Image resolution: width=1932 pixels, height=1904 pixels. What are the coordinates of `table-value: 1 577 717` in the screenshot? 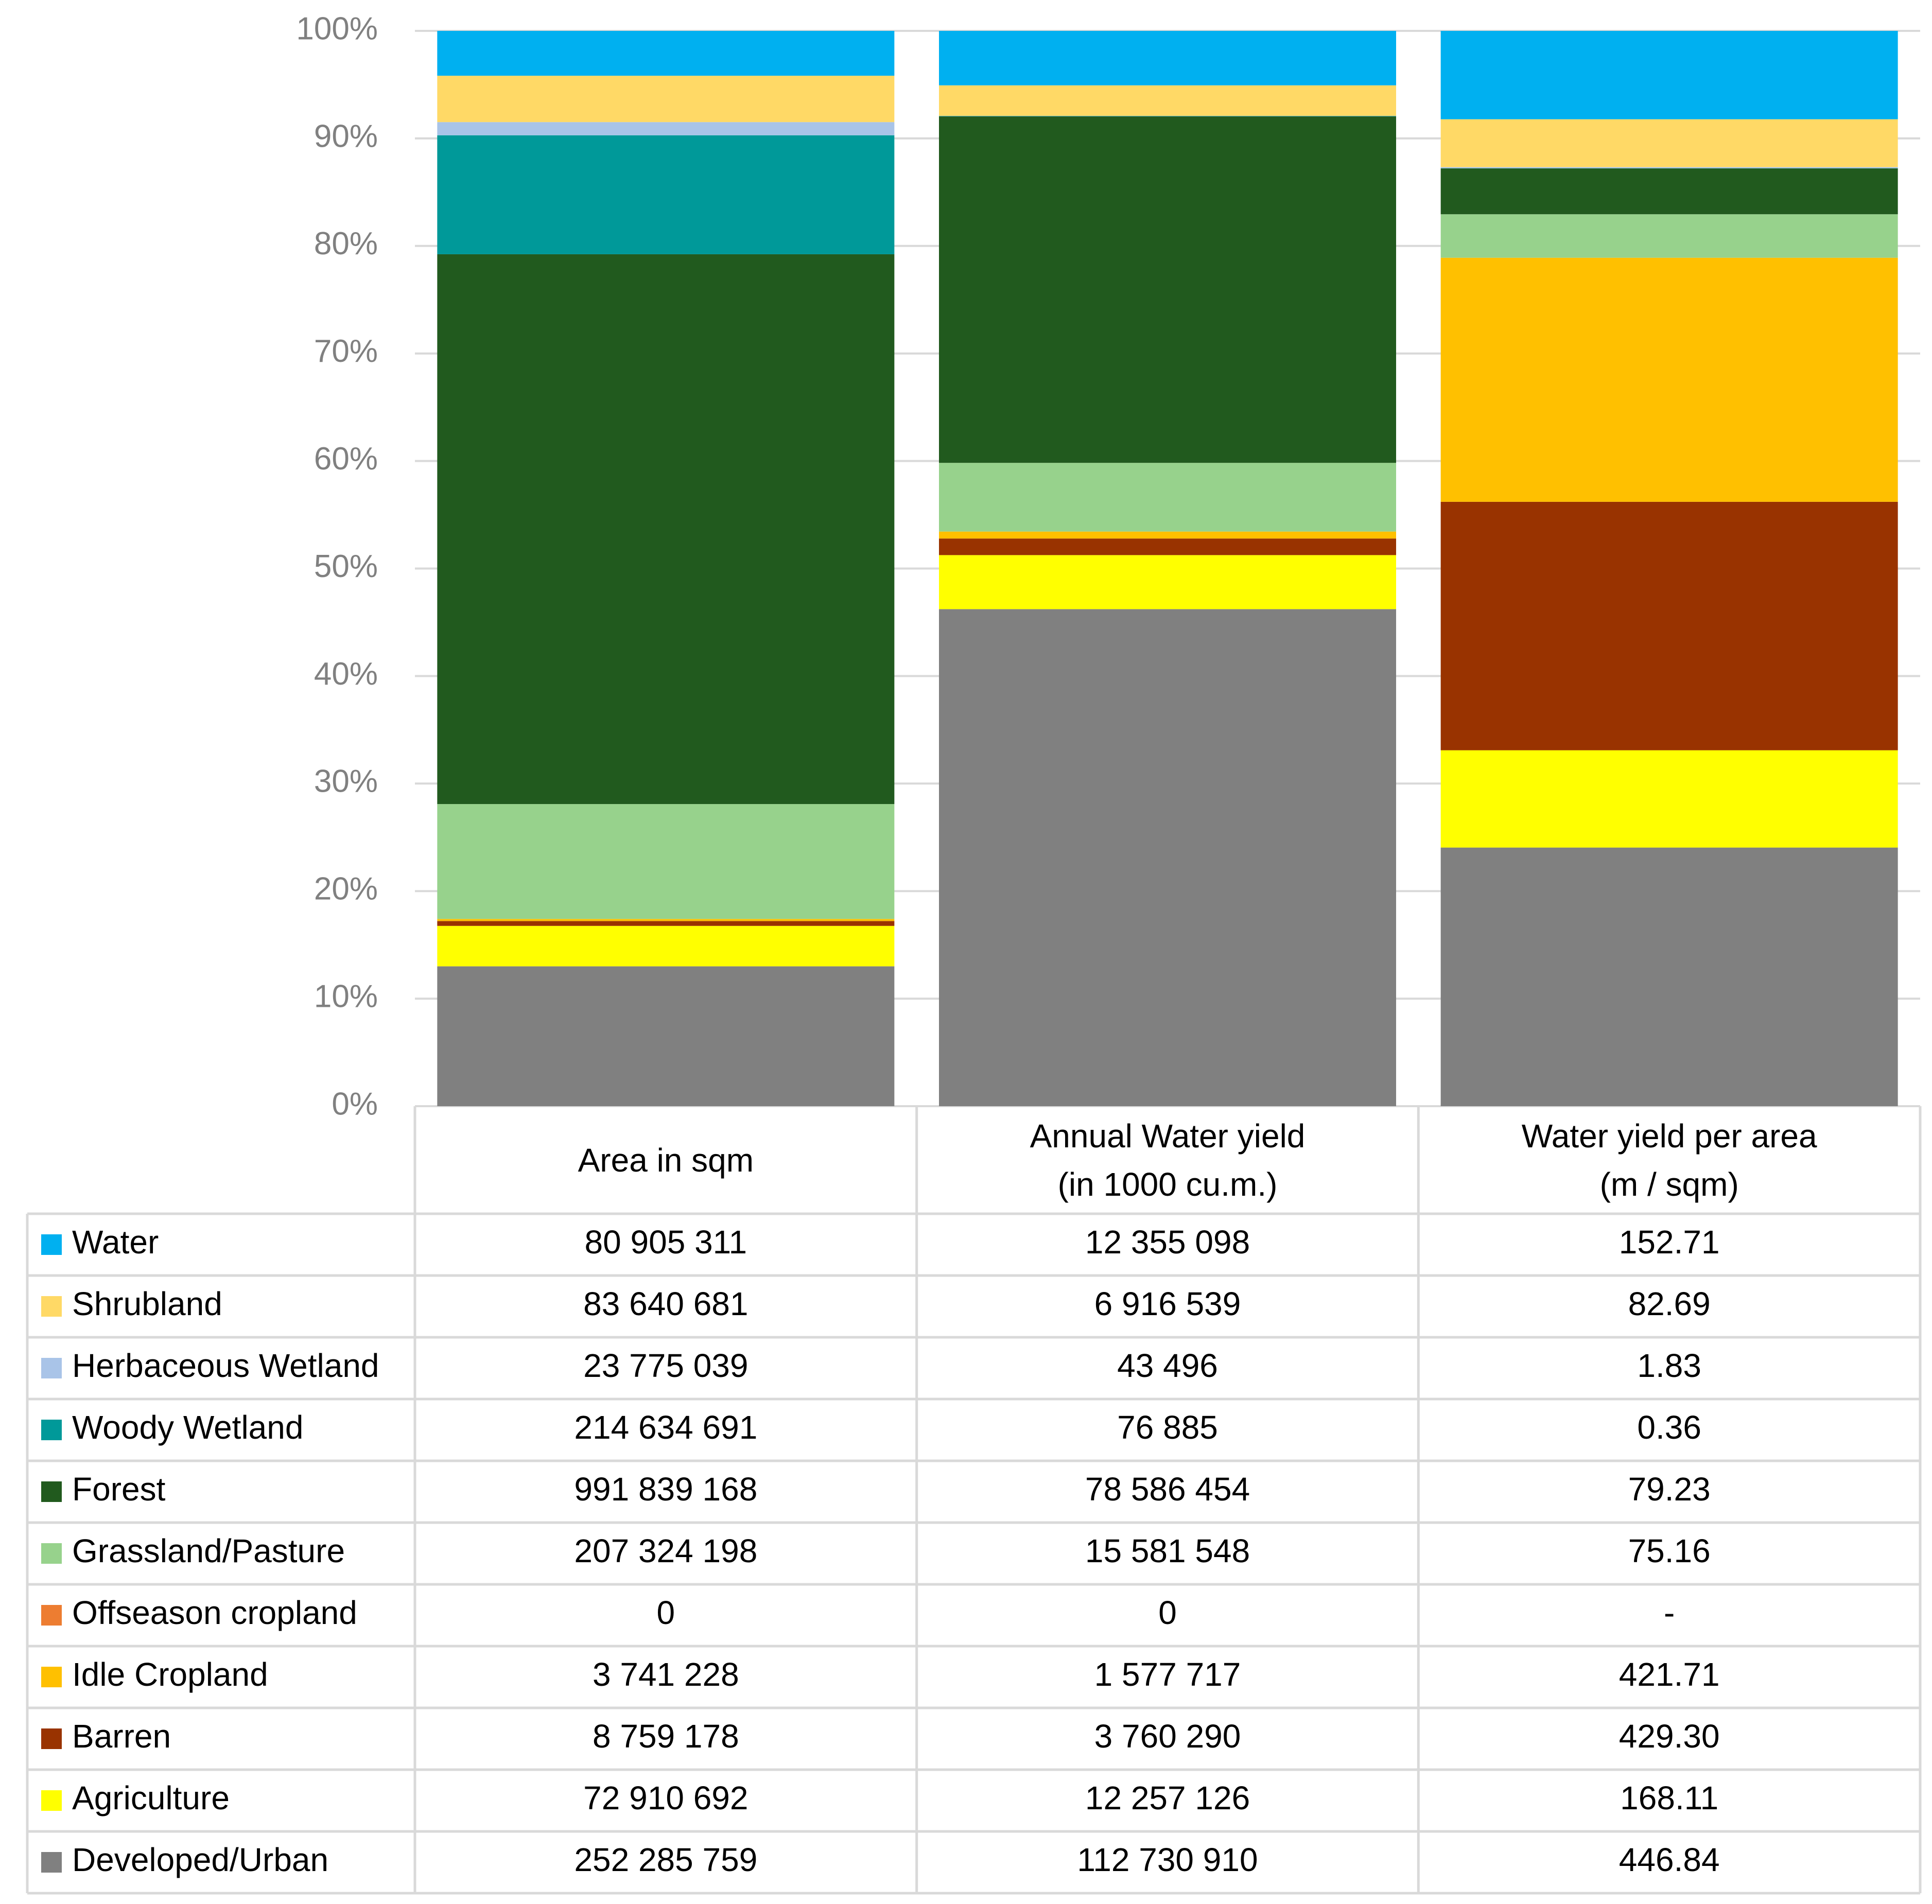 It's located at (1167, 1674).